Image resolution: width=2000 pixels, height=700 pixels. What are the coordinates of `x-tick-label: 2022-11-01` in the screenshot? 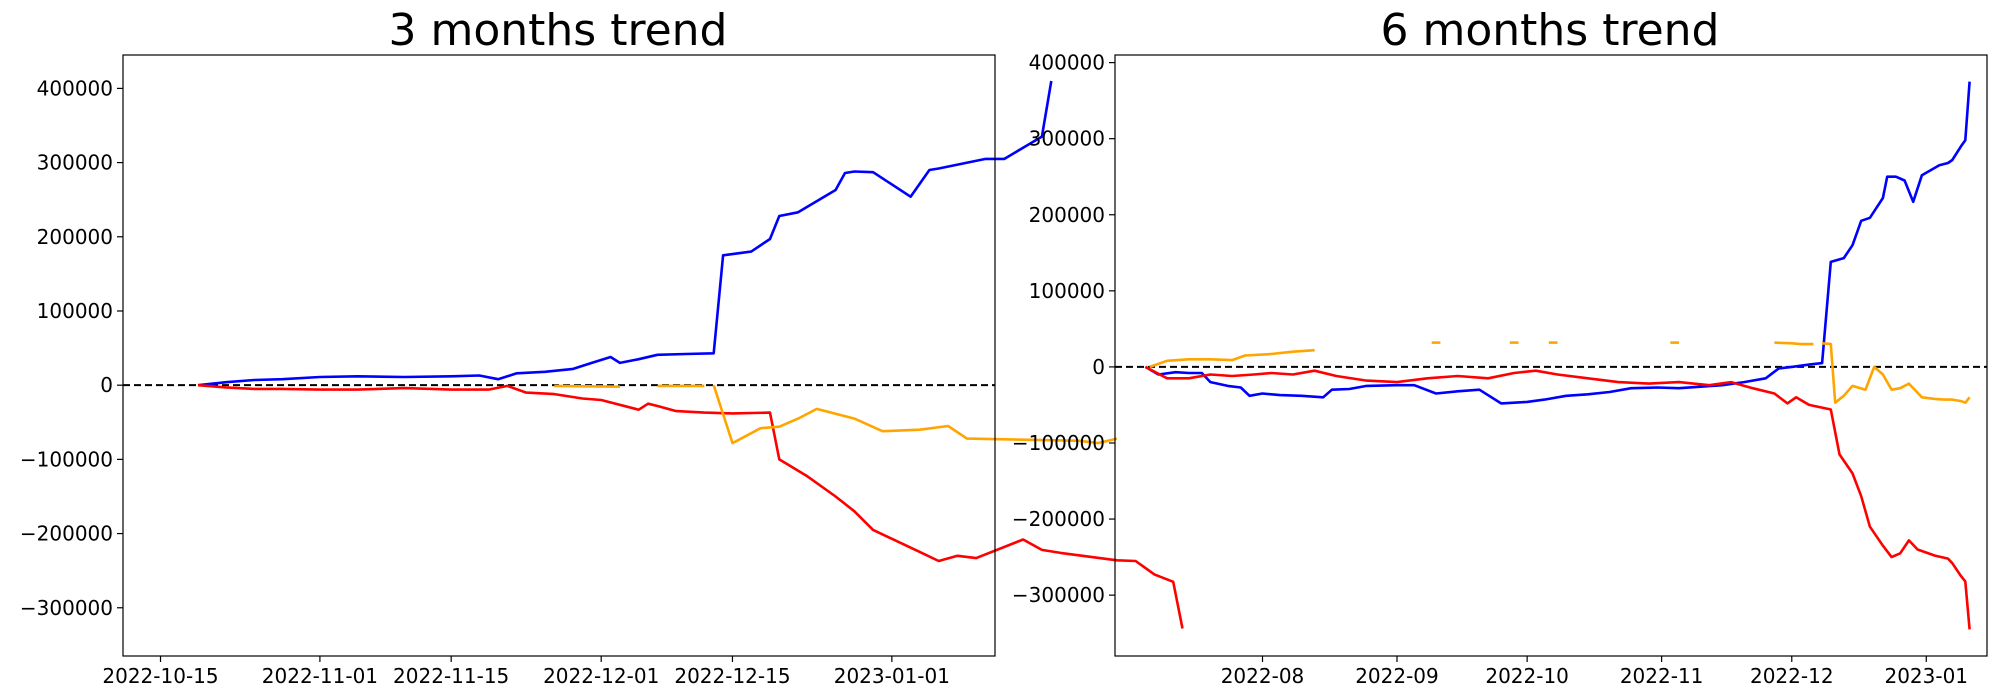 It's located at (320, 676).